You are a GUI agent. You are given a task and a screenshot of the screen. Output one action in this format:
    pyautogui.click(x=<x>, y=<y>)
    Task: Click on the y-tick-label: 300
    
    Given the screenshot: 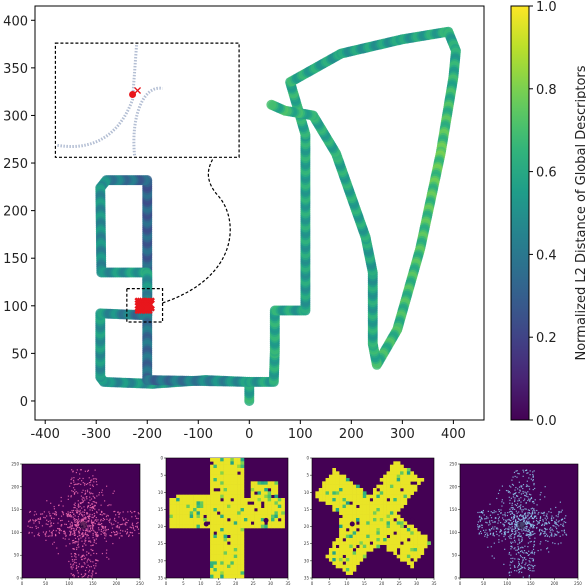 What is the action you would take?
    pyautogui.click(x=15, y=116)
    